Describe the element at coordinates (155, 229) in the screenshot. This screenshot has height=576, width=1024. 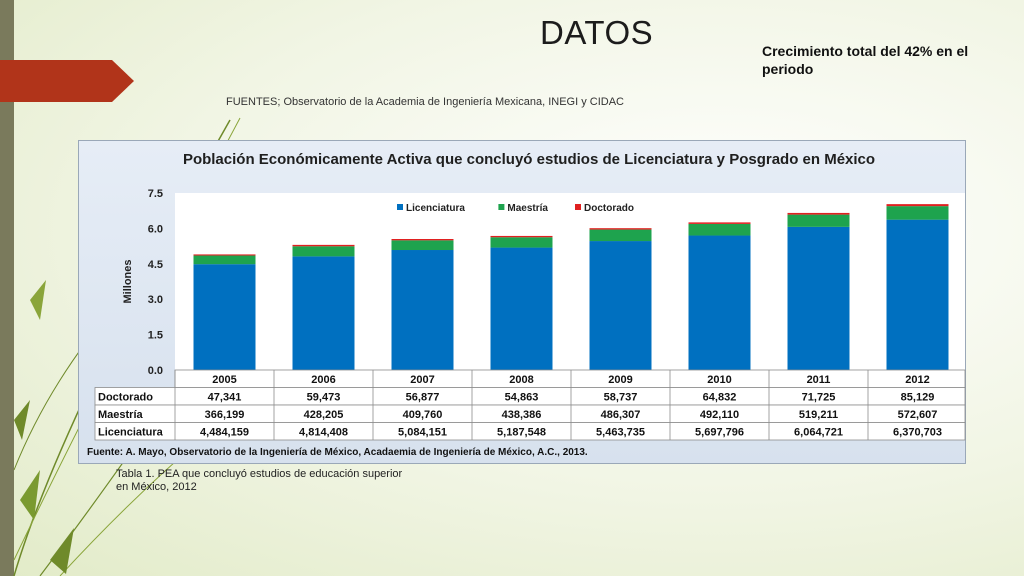
I see `y-tick-label: 6.0` at that location.